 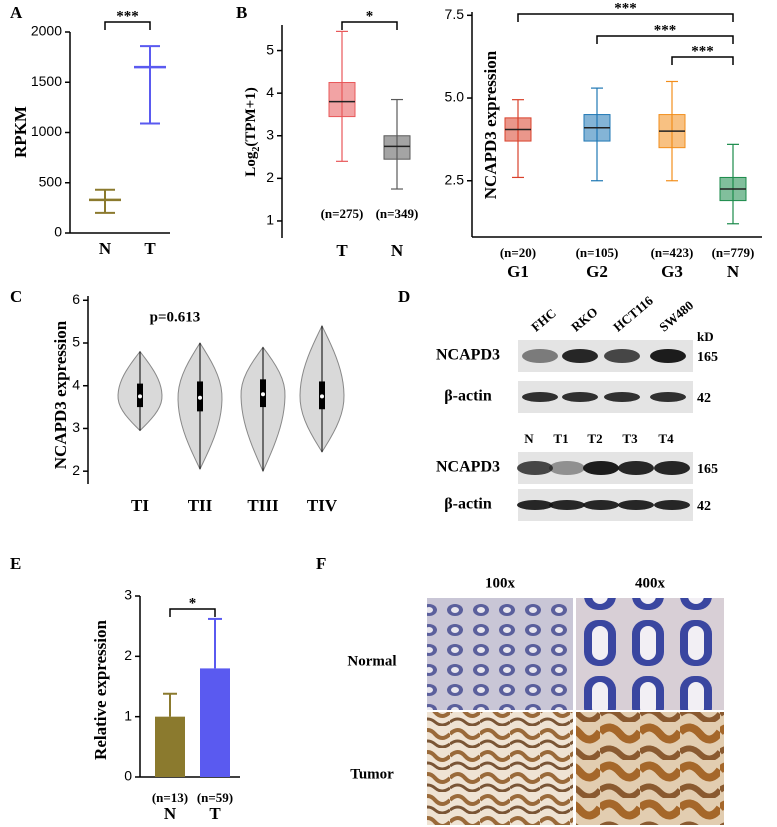 I want to click on blot-size: 42, so click(x=704, y=398).